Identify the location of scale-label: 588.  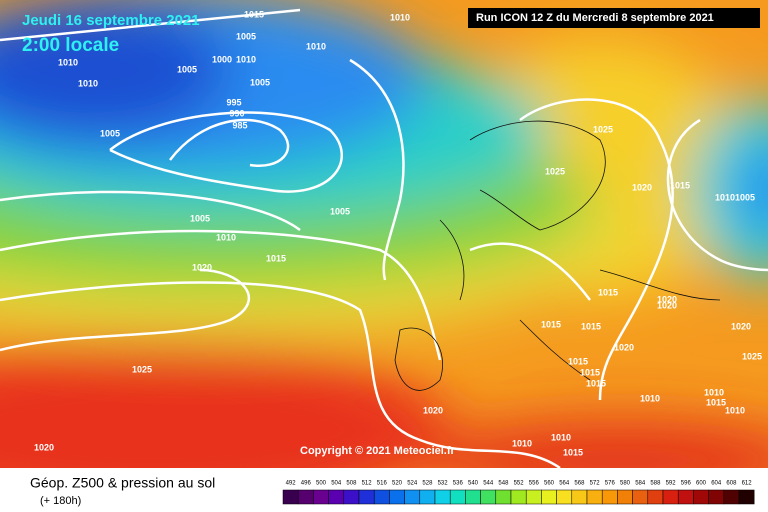
(655, 484).